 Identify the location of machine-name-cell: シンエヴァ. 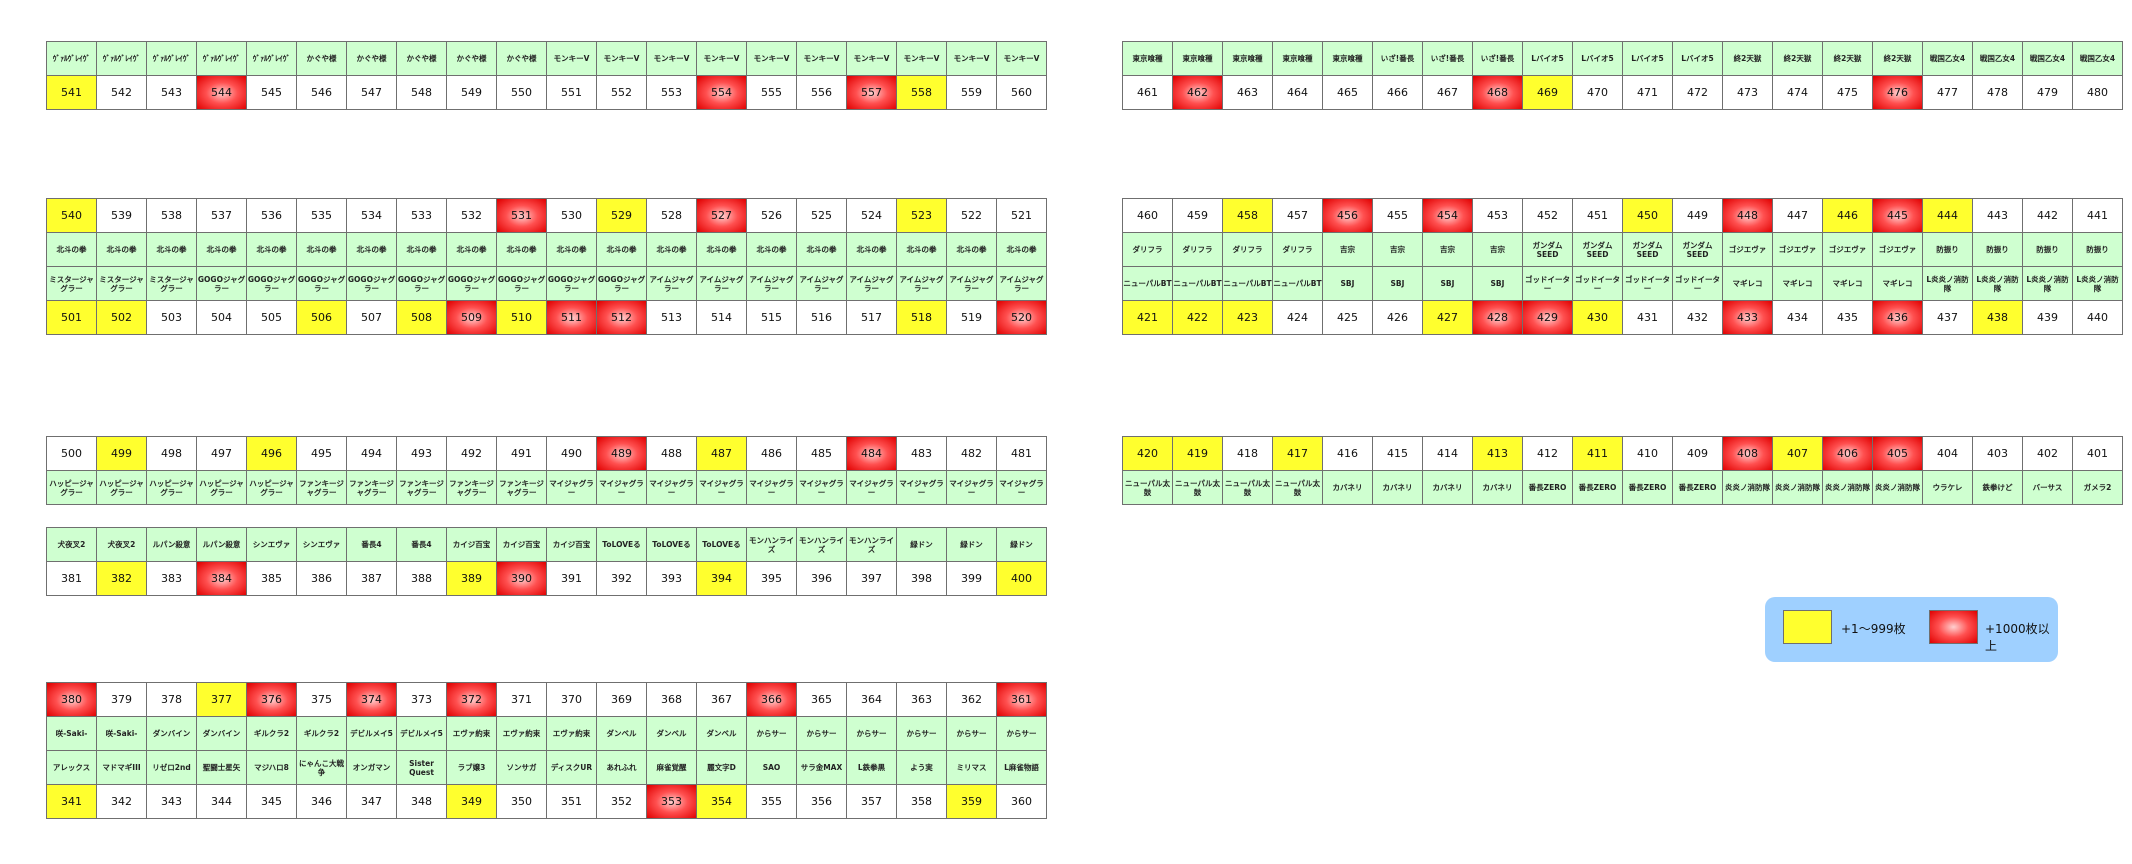
(321, 544).